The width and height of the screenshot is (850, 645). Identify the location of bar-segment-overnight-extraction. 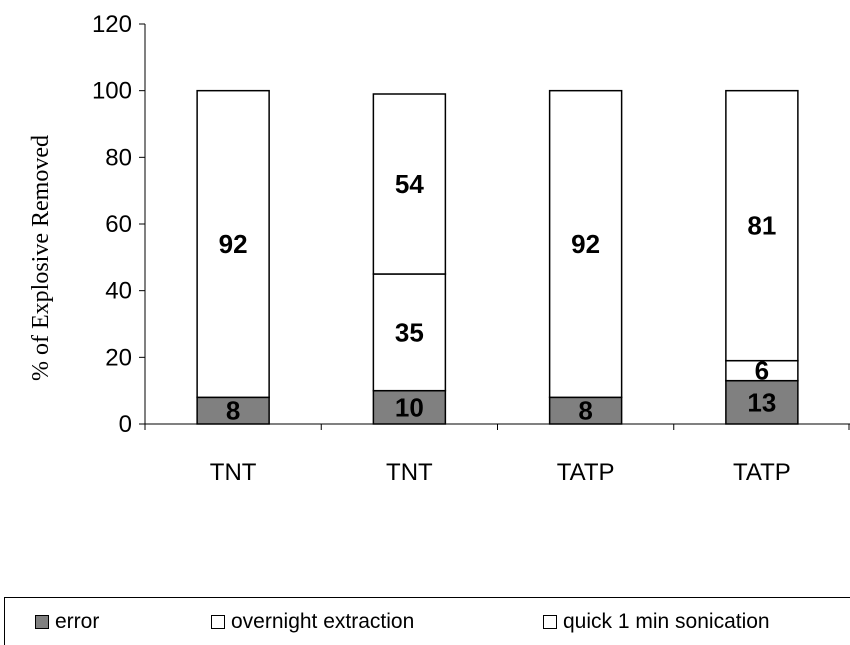
(409, 332).